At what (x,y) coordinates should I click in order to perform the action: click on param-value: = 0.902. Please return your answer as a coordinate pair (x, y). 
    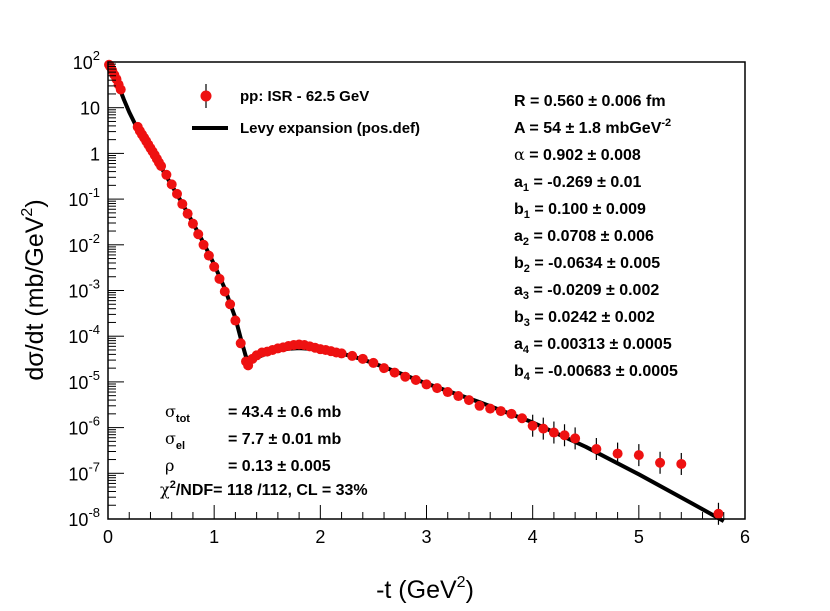
    Looking at the image, I should click on (554, 155).